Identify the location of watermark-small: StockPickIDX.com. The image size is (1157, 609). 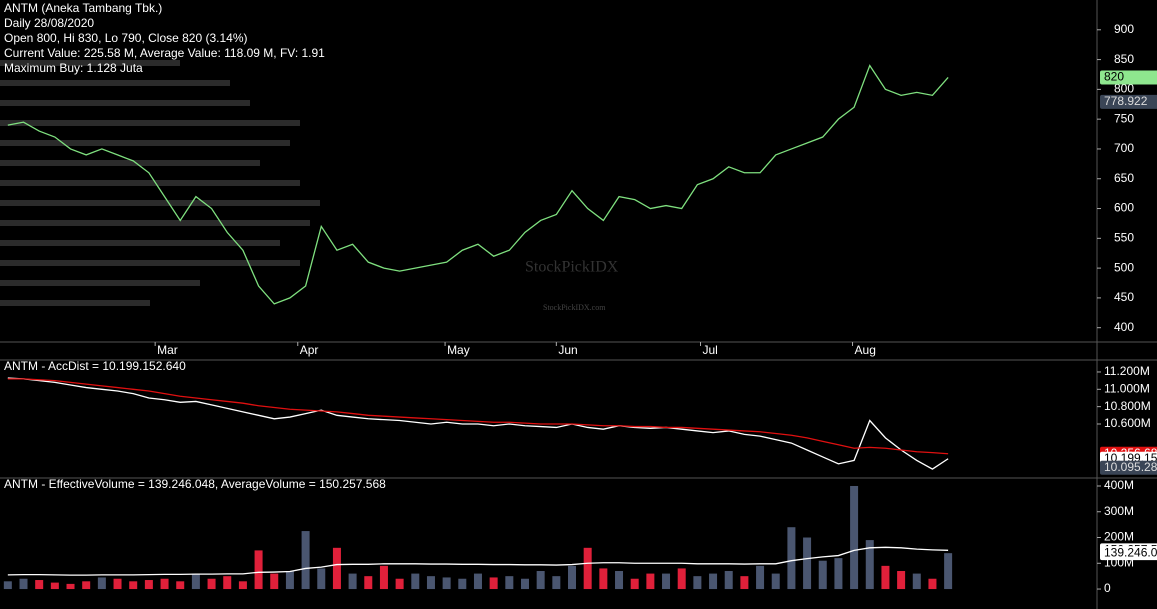
(574, 307).